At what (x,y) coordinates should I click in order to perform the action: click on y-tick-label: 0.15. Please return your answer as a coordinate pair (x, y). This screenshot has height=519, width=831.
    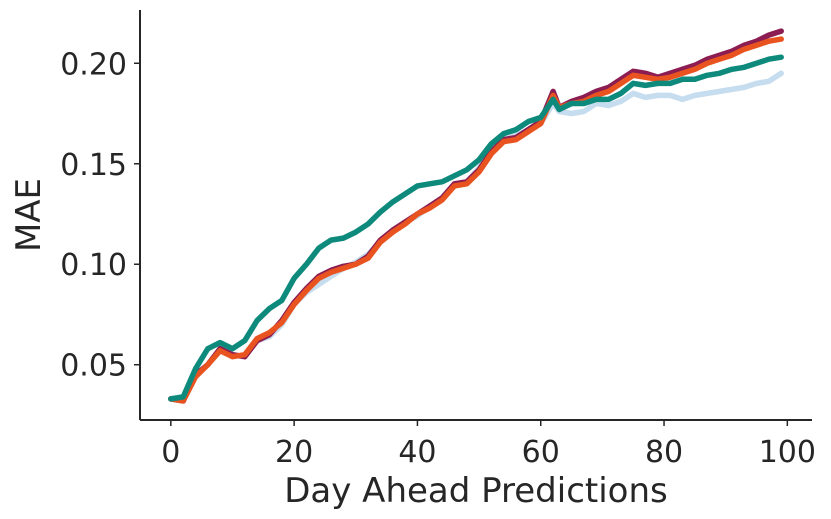
    Looking at the image, I should click on (93, 165).